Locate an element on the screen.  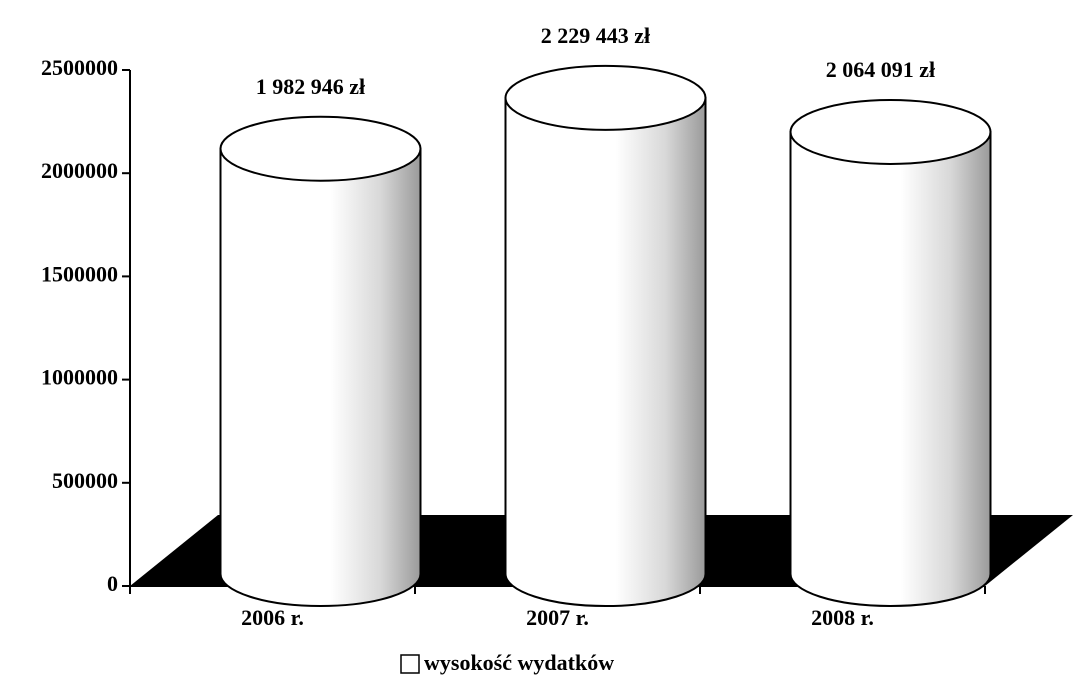
value-label: 2 064 091 zł is located at coordinates (880, 69).